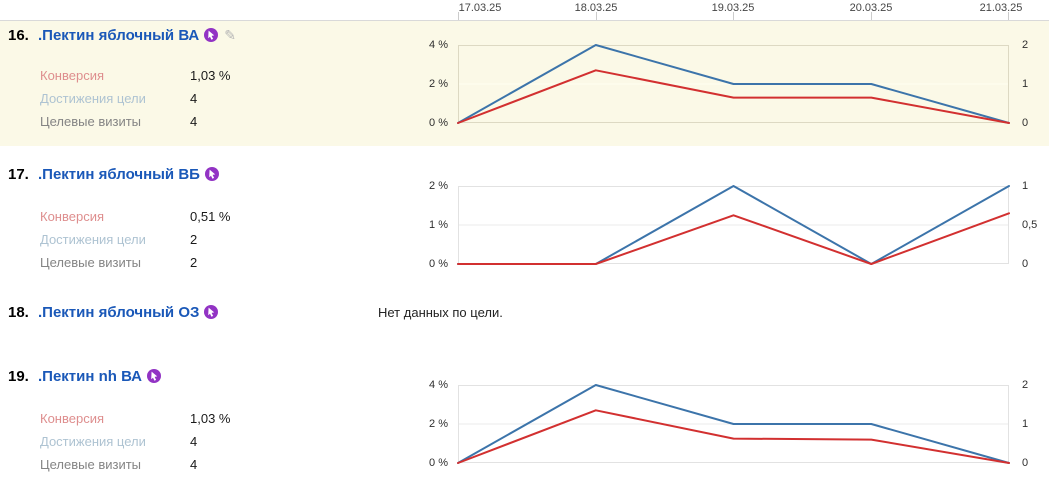 This screenshot has width=1049, height=489. What do you see at coordinates (480, 8) in the screenshot?
I see `date-tick-label: 17.03.25` at bounding box center [480, 8].